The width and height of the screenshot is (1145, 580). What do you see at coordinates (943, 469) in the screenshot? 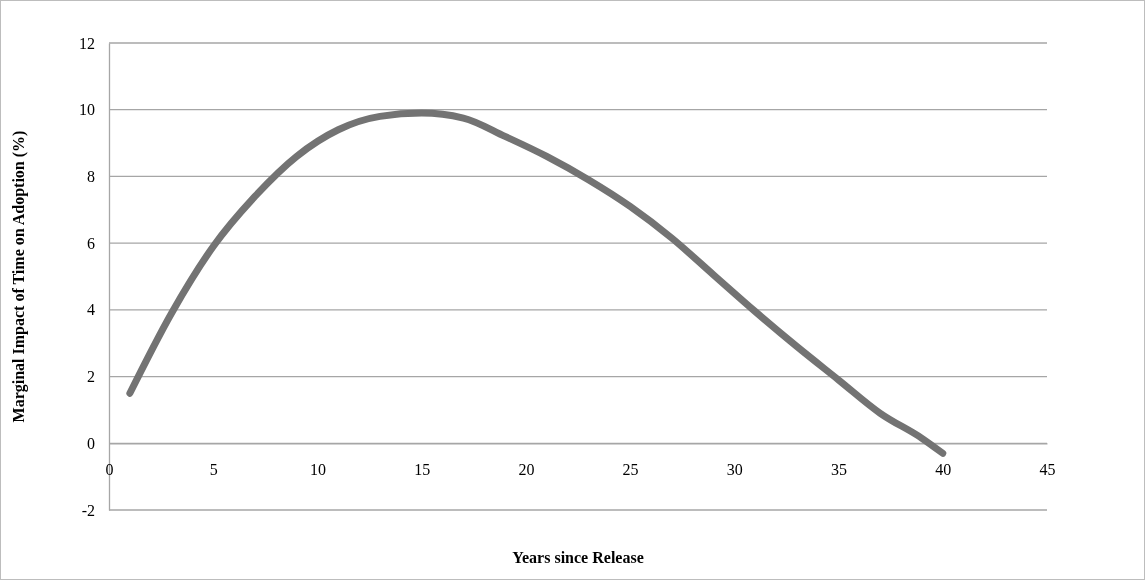
I see `x-tick-label: 40` at bounding box center [943, 469].